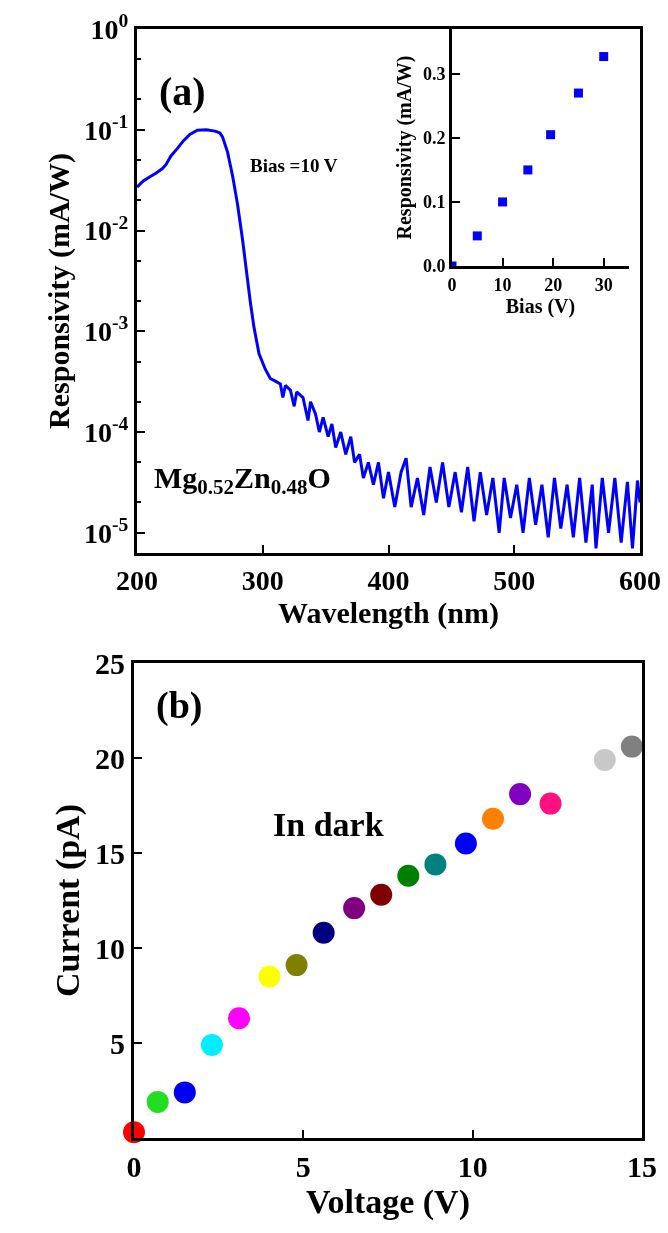  What do you see at coordinates (110, 853) in the screenshot?
I see `y-tick-label: 15` at bounding box center [110, 853].